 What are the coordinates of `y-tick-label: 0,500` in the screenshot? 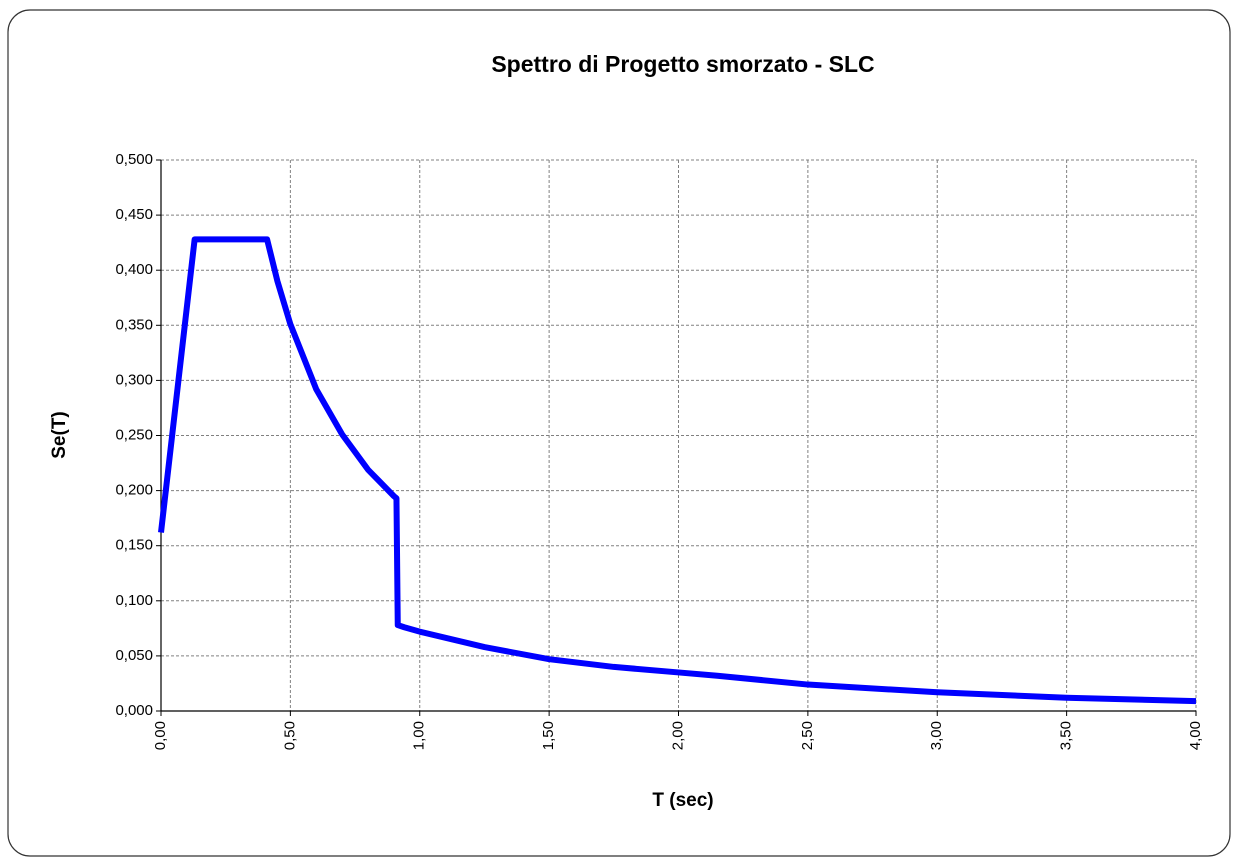 It's located at (134, 159).